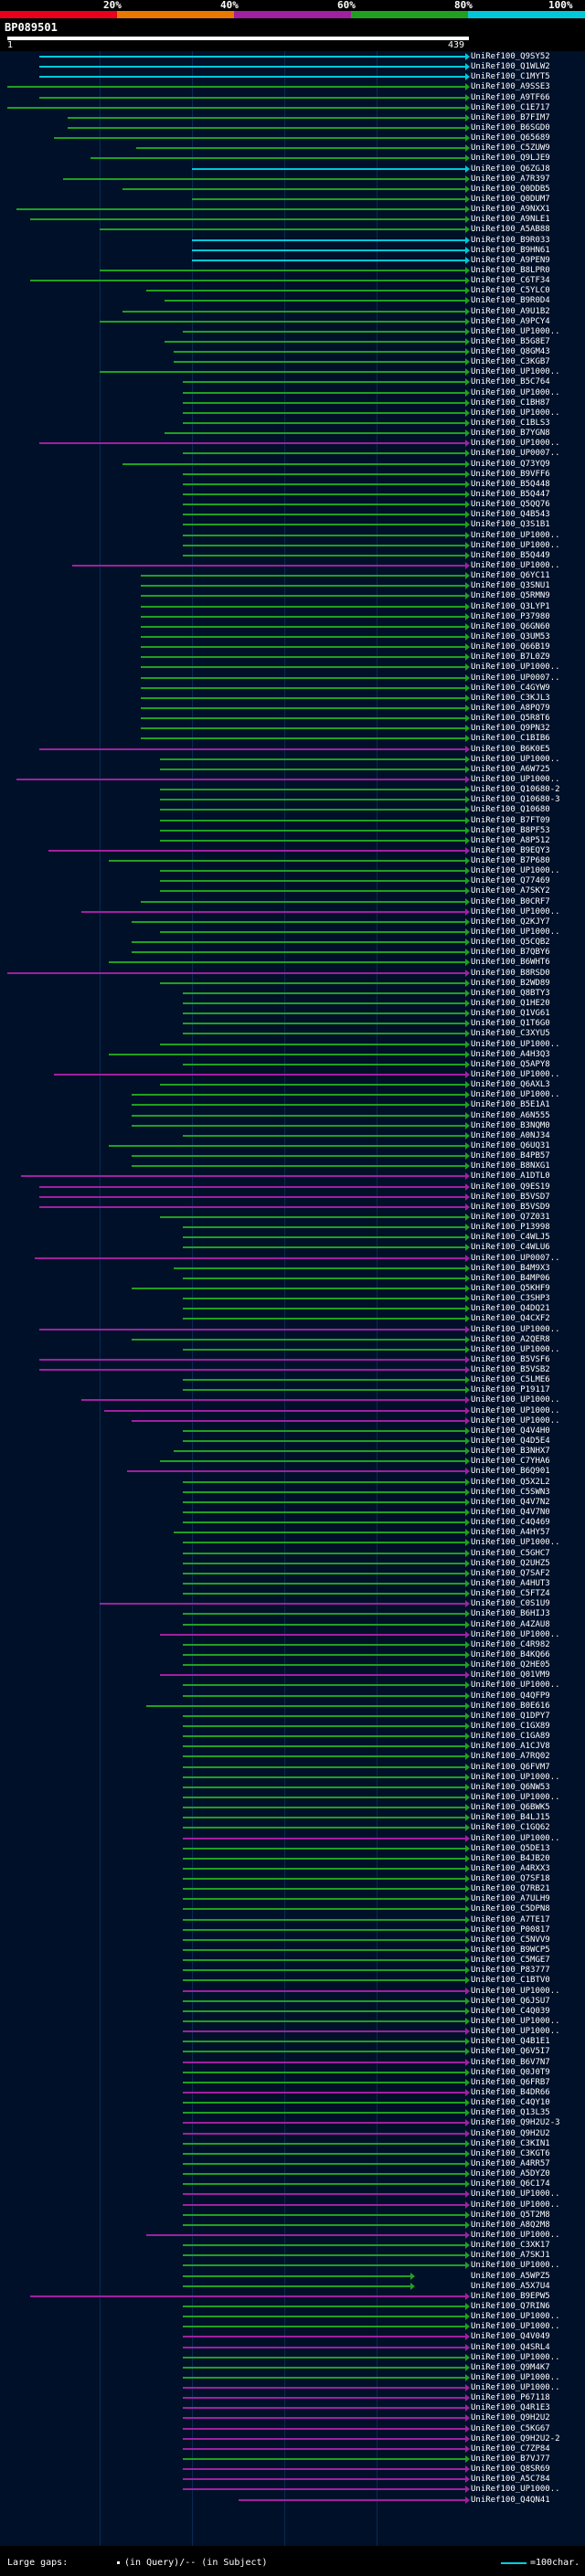 The height and width of the screenshot is (2576, 585). I want to click on alignment-label: UniRef100_A8PQ79, so click(511, 708).